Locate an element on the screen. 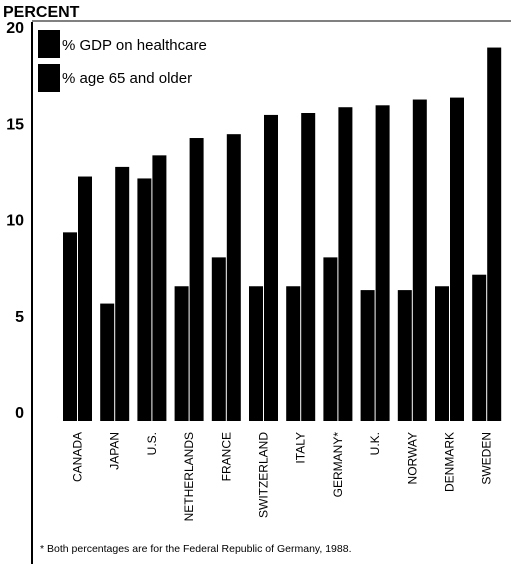  category-label: ITALY is located at coordinates (301, 448).